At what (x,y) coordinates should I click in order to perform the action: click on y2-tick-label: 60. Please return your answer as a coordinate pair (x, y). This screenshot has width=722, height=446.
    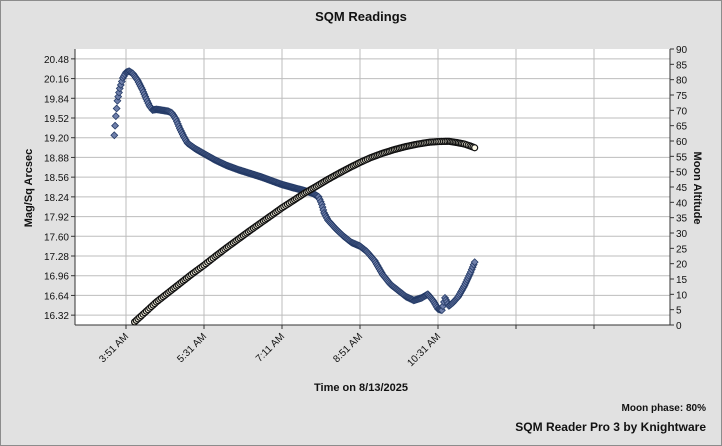
    Looking at the image, I should click on (682, 142).